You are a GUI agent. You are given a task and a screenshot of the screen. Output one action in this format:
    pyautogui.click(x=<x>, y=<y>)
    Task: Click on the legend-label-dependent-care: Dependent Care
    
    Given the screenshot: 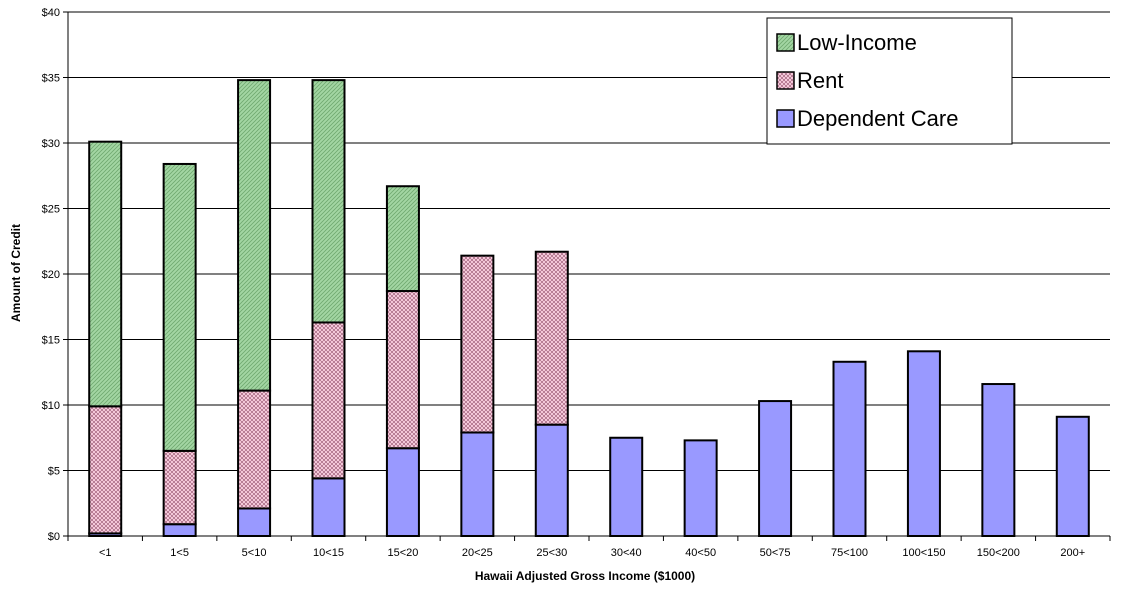 What is the action you would take?
    pyautogui.click(x=877, y=118)
    